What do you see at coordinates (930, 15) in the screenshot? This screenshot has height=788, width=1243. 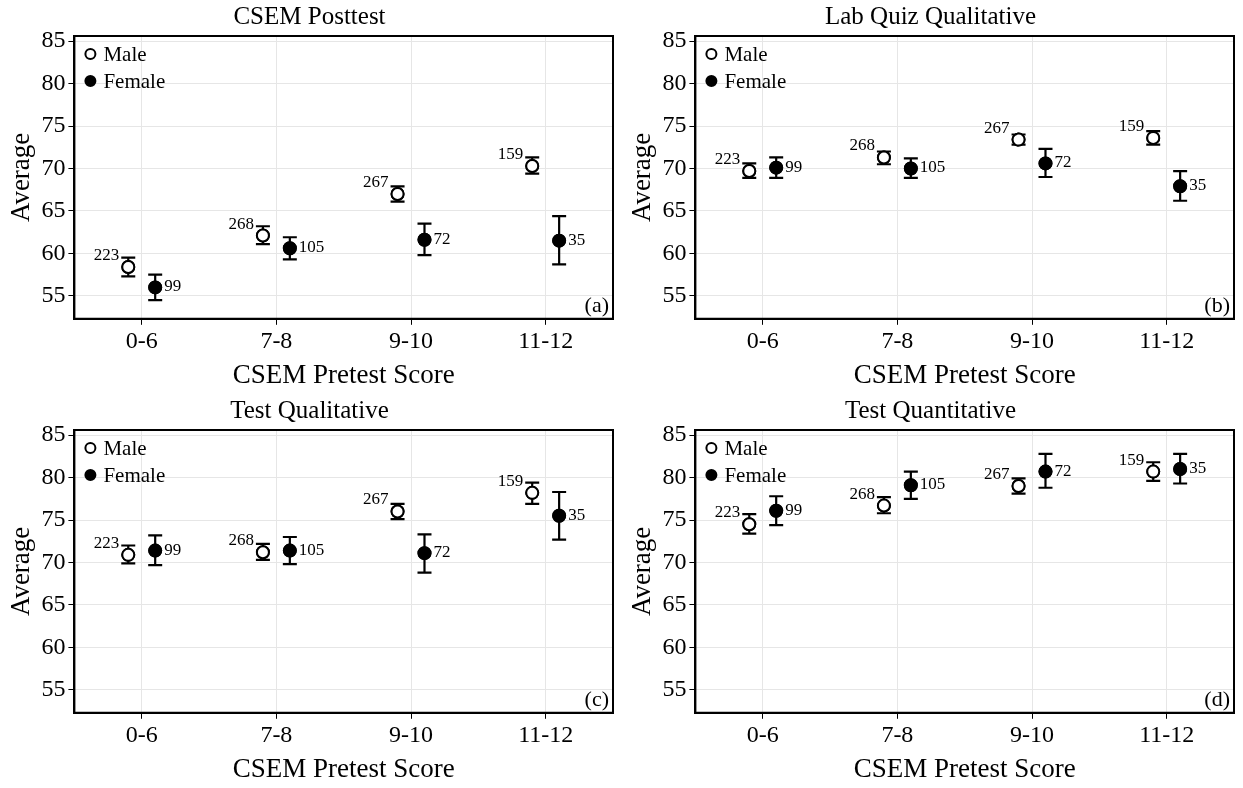 I see `chart-title: Lab Quiz Qualitative` at bounding box center [930, 15].